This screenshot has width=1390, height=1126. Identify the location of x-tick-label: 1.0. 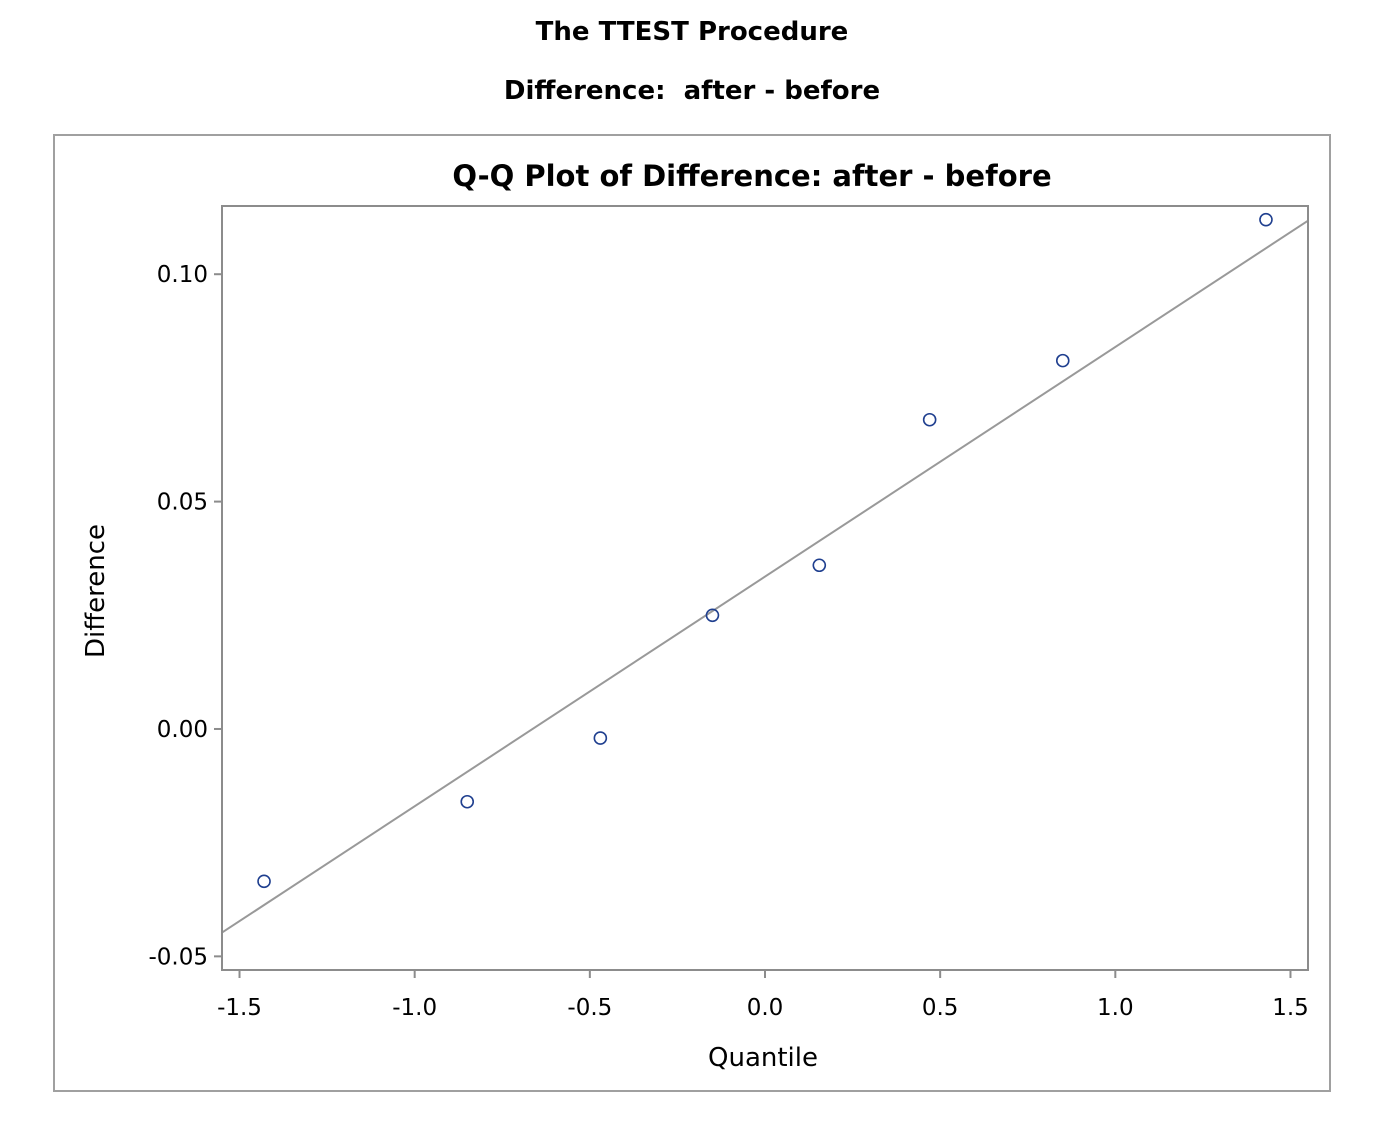
(1115, 1008).